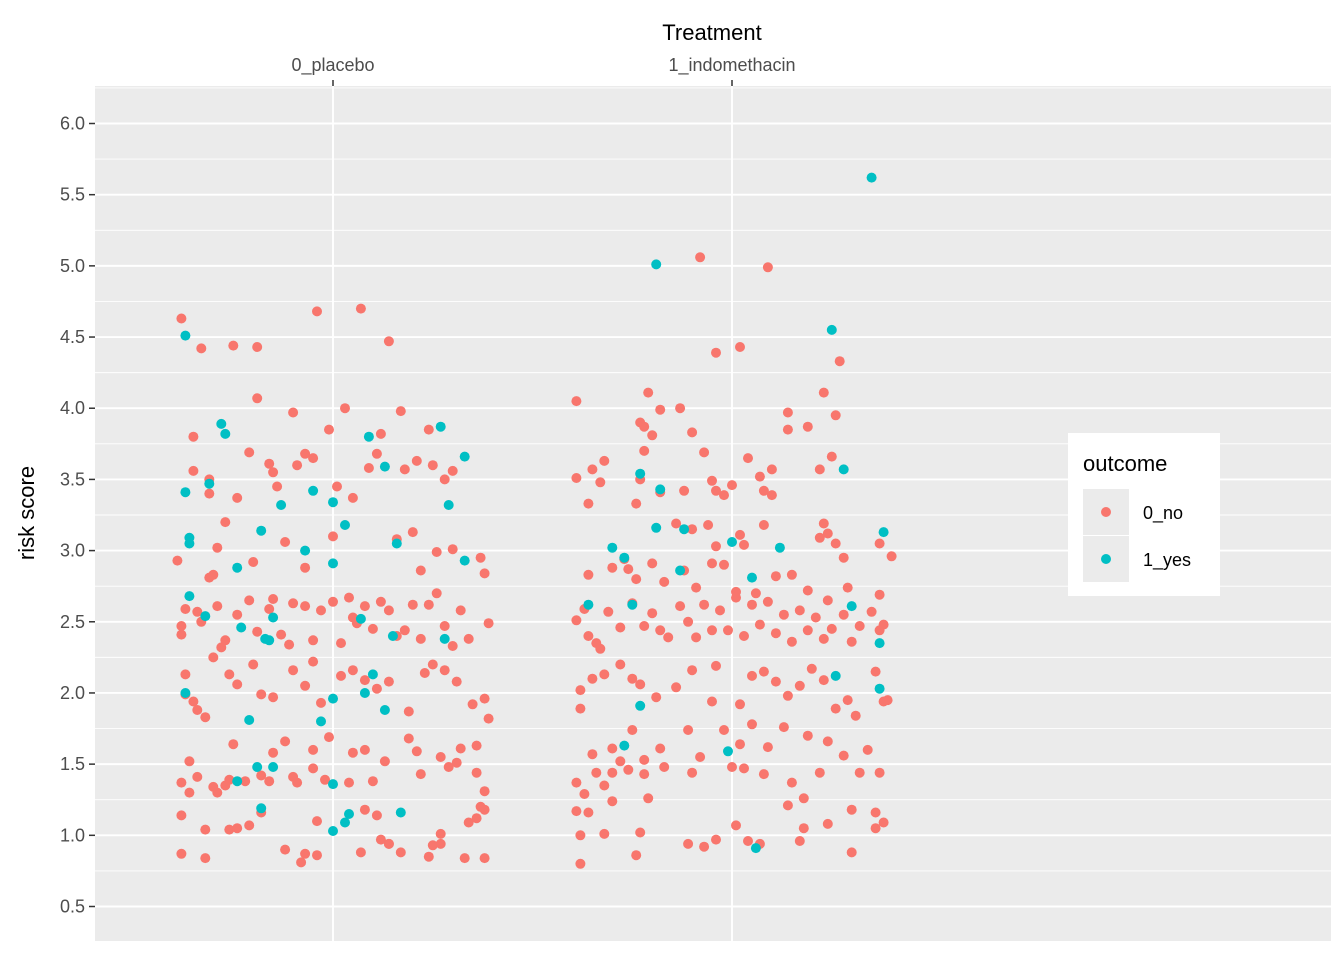 The width and height of the screenshot is (1344, 960). What do you see at coordinates (72, 622) in the screenshot?
I see `y-tick-label: 2.5` at bounding box center [72, 622].